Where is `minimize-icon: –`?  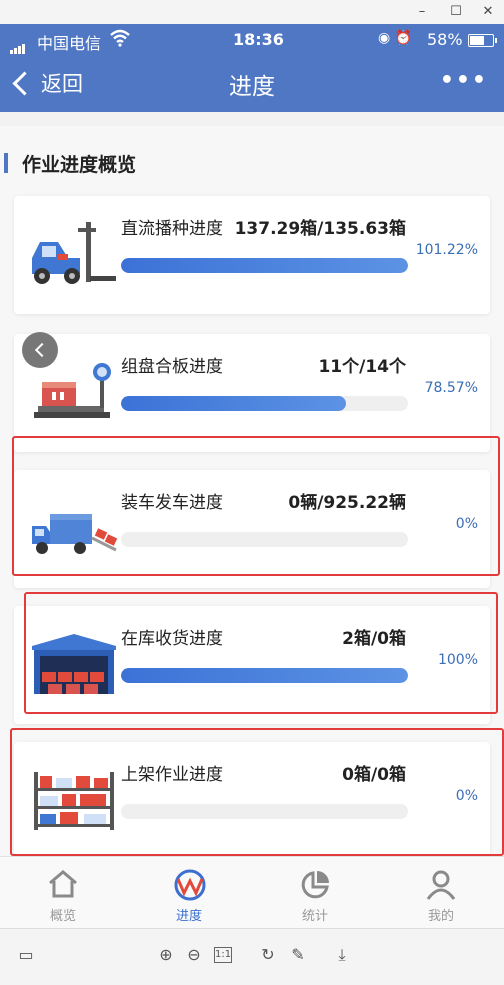
minimize-icon: – is located at coordinates (422, 11).